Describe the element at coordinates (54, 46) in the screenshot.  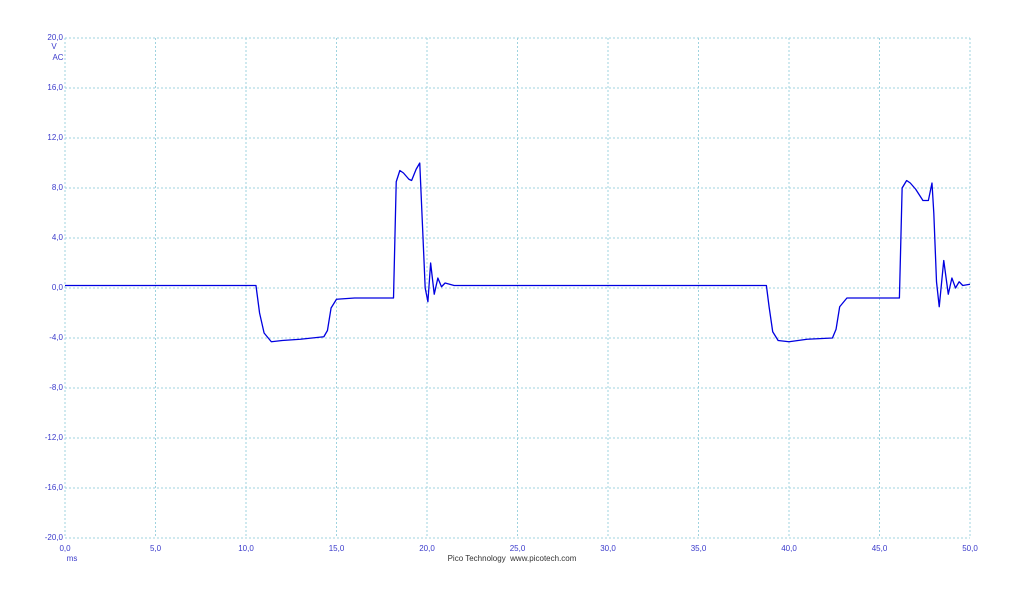
I see `y-unit: V` at that location.